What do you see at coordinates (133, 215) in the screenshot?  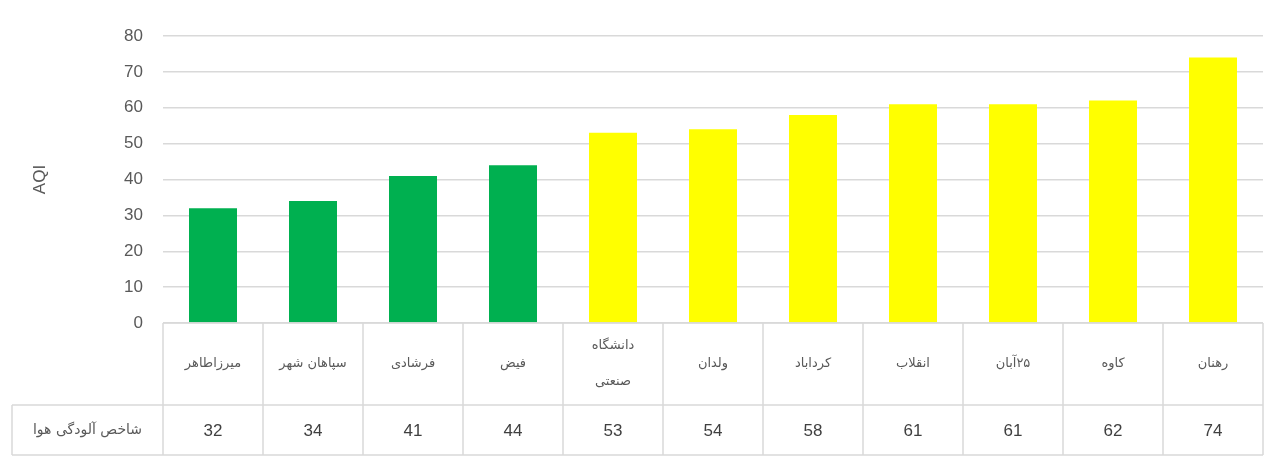 I see `y-tick-label: 30` at bounding box center [133, 215].